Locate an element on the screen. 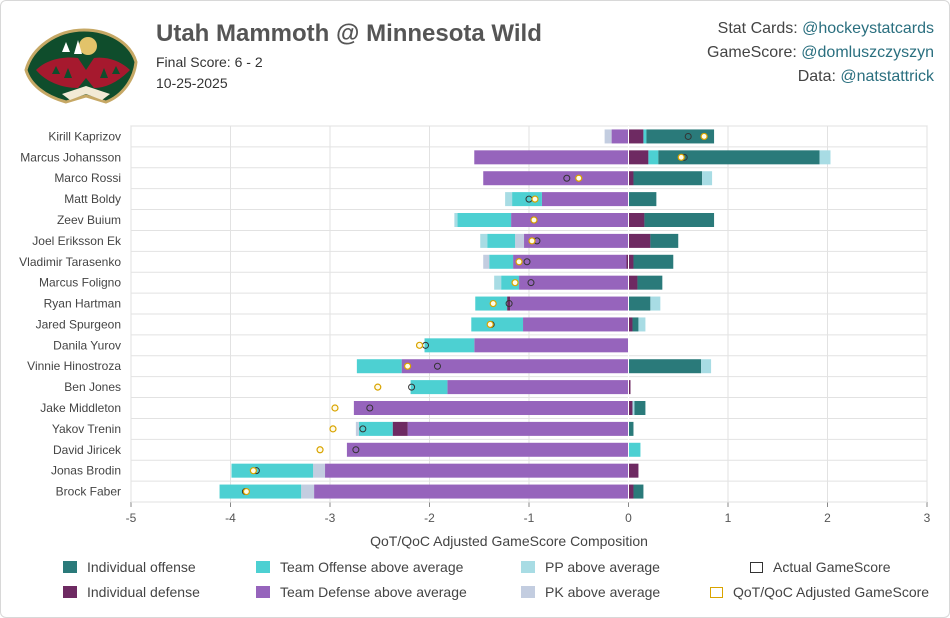 The width and height of the screenshot is (950, 618). game-date: 10-25-2025 is located at coordinates (192, 83).